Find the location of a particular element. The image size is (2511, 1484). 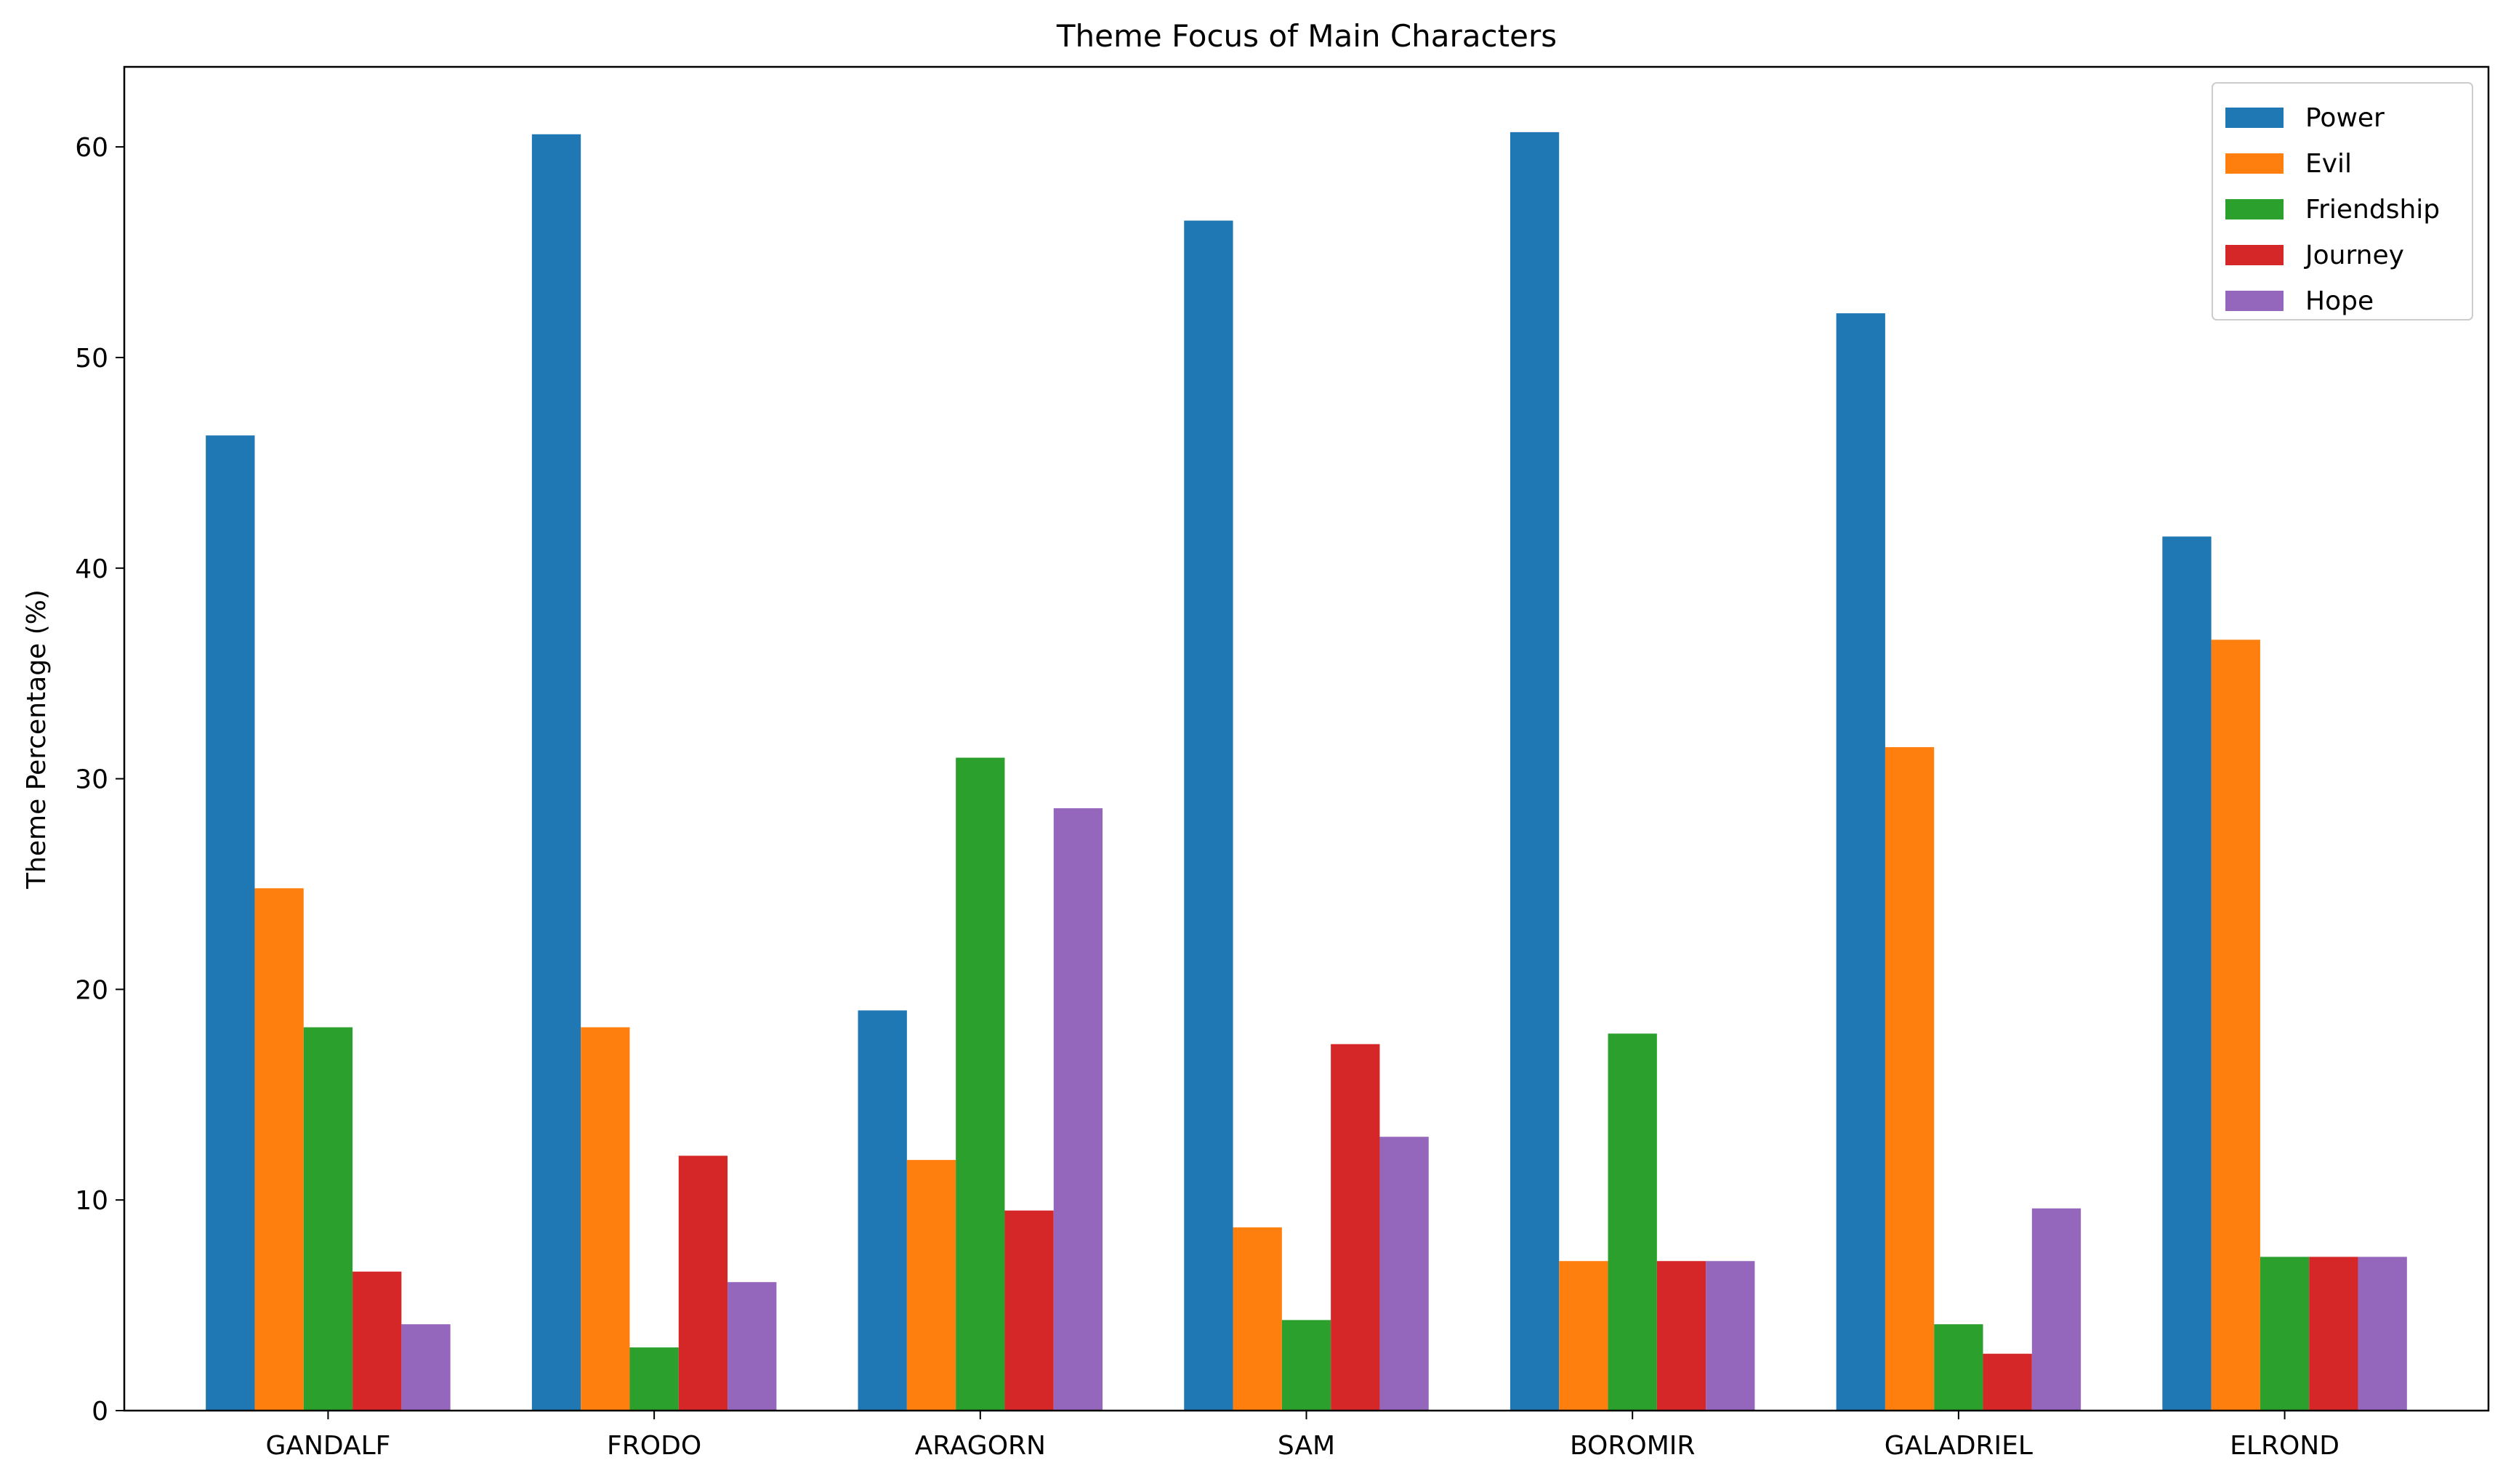

bar-evil-frodo is located at coordinates (605, 1219).